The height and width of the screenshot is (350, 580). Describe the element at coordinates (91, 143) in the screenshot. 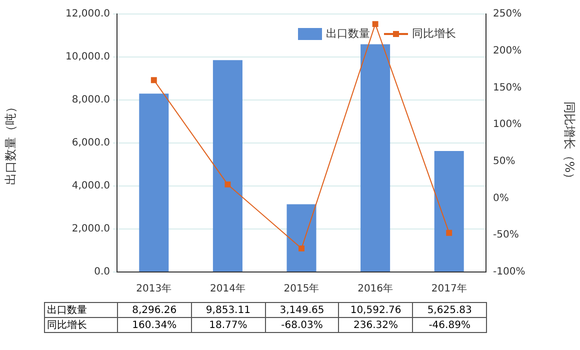

I see `y-tick-label: 6,000.0` at that location.